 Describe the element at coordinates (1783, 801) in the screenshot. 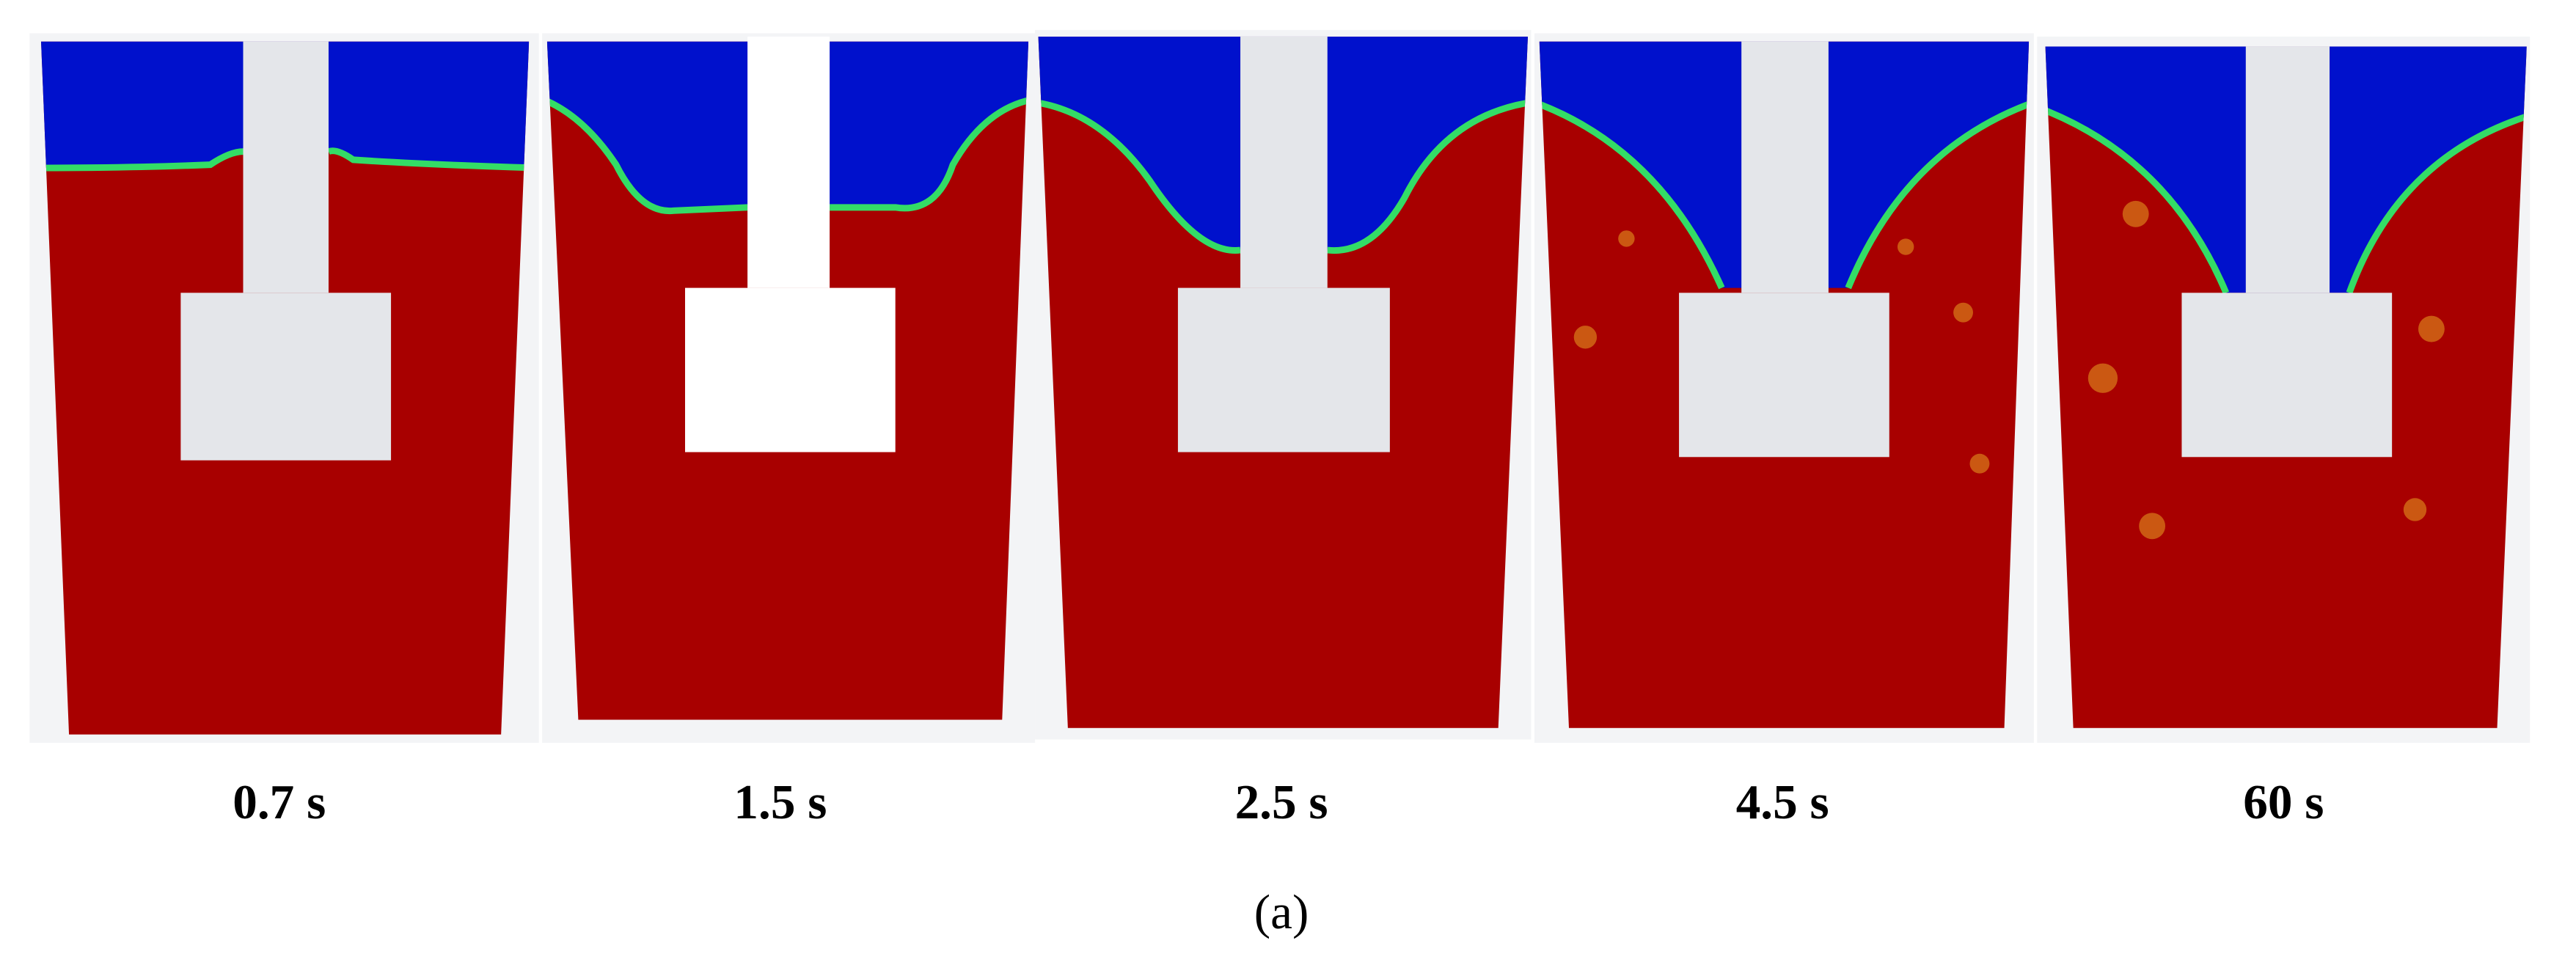

I see `panel-label: 4.5 s` at that location.